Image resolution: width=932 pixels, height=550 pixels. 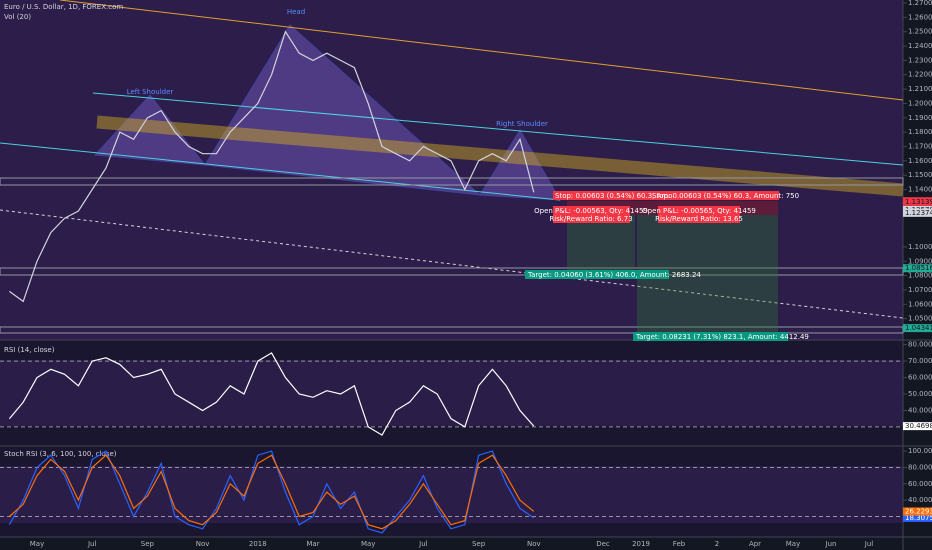 What do you see at coordinates (725, 196) in the screenshot?
I see `stop-label: Stop: 0.00603 (0.54%) 60.3, Amount: 750` at bounding box center [725, 196].